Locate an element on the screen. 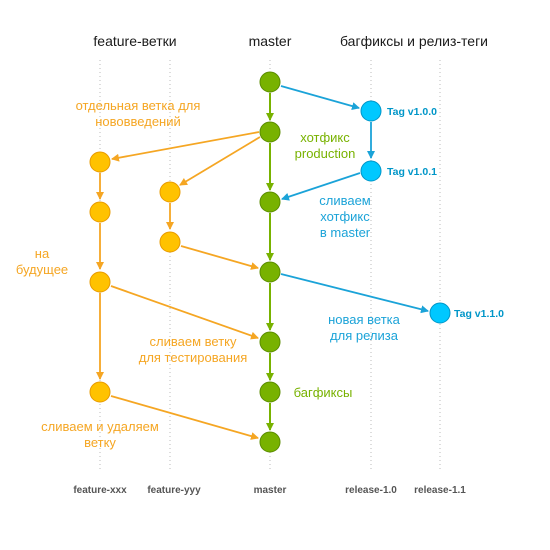  label-merge-delete-1: сливаем и удаляем is located at coordinates (100, 426).